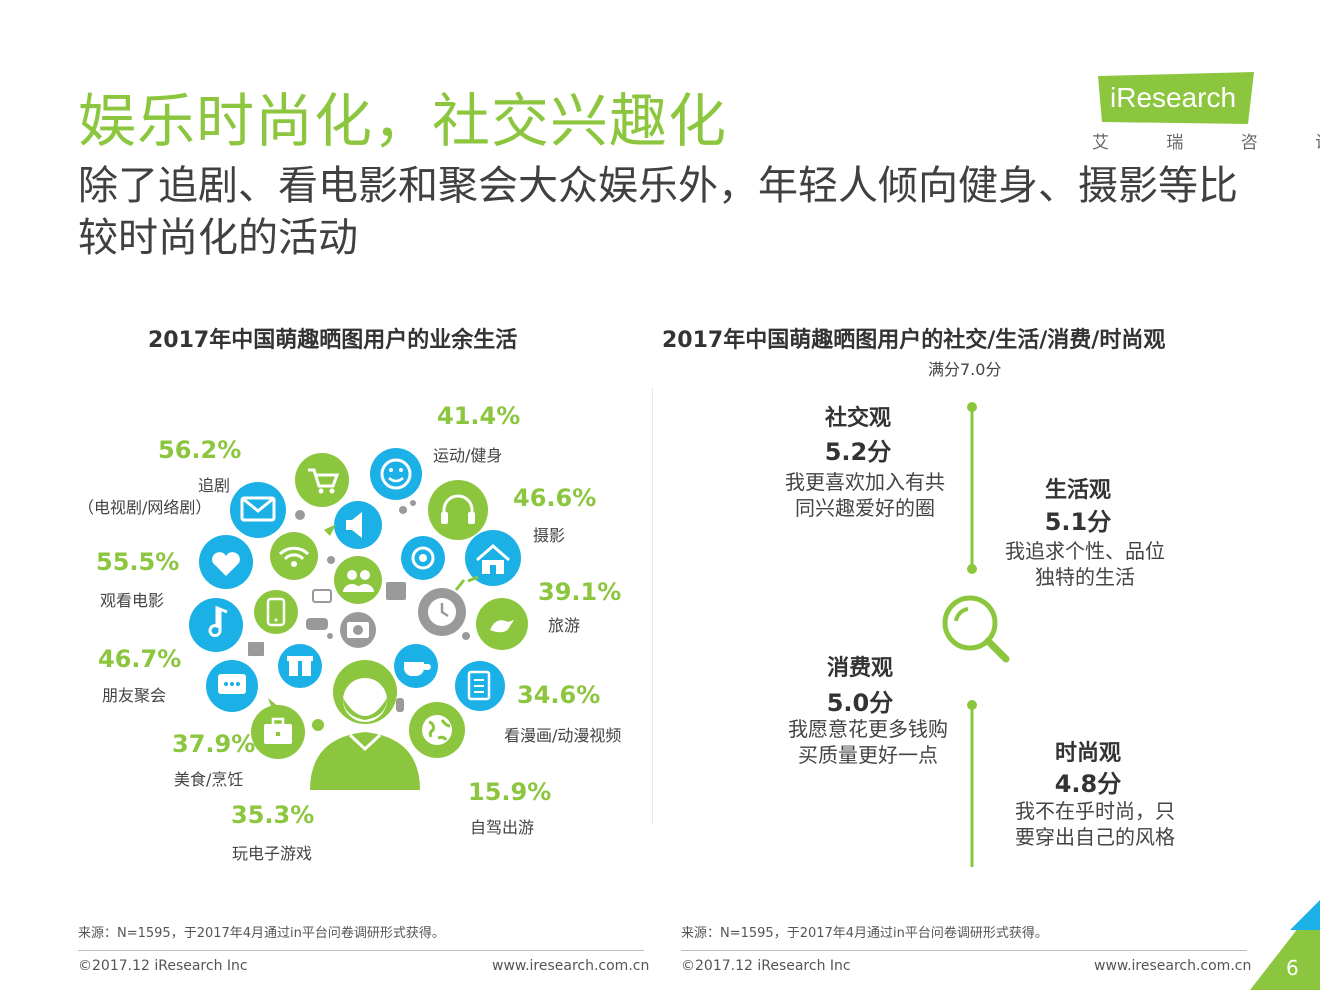 This screenshot has width=1320, height=990. Describe the element at coordinates (1292, 968) in the screenshot. I see `page-number: 6` at that location.